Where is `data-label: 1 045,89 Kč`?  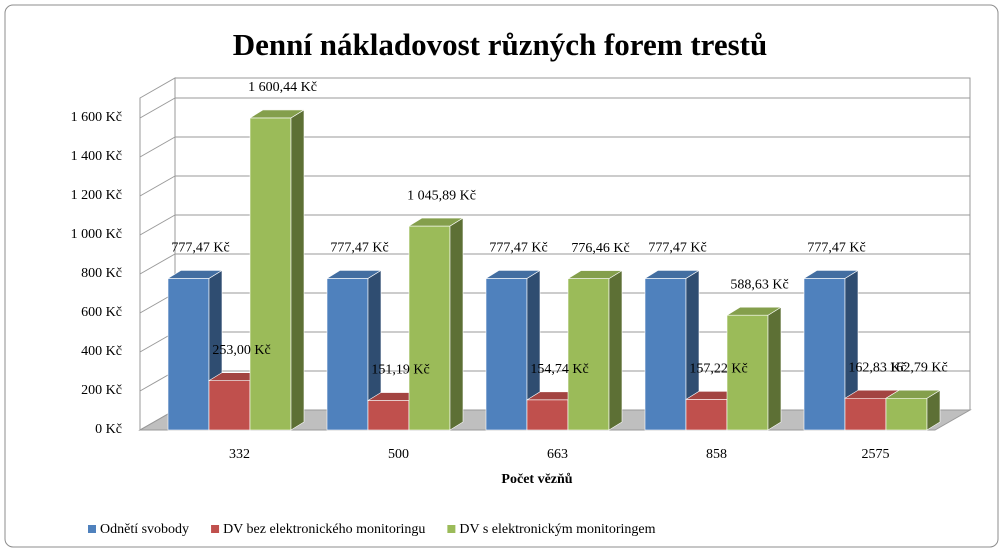
data-label: 1 045,89 Kč is located at coordinates (441, 195).